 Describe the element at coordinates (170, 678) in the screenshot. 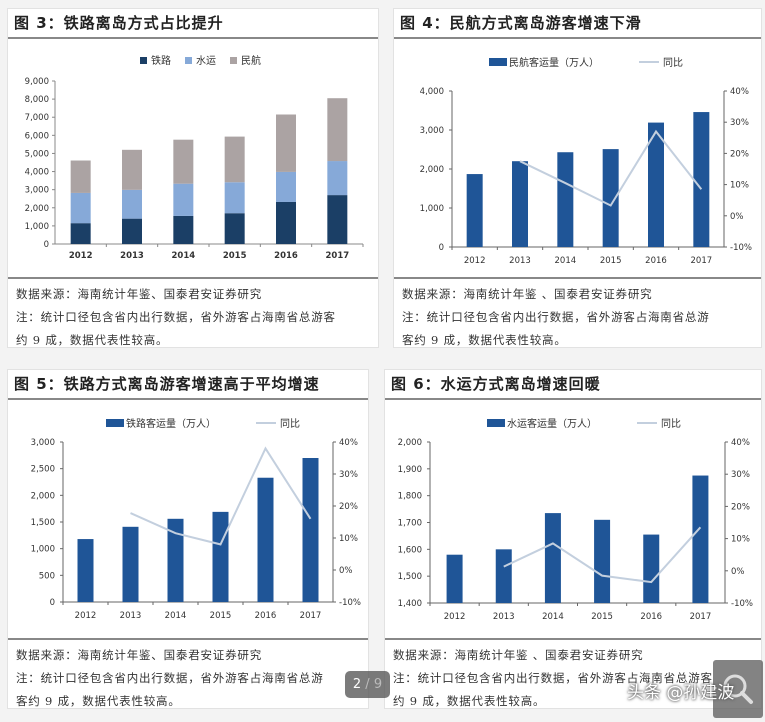

I see `figure-5-note-1: 注：统计口径包含省内出行数据，省外游客占海南省总游` at that location.